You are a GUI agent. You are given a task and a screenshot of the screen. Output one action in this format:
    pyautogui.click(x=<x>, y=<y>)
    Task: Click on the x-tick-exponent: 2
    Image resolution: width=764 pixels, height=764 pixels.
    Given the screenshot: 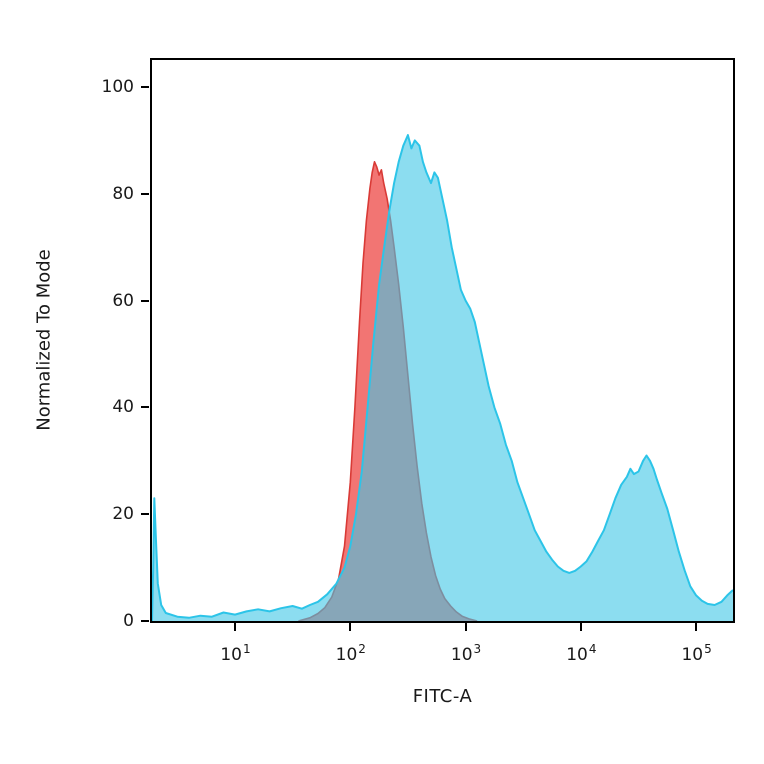 What is the action you would take?
    pyautogui.click(x=362, y=649)
    